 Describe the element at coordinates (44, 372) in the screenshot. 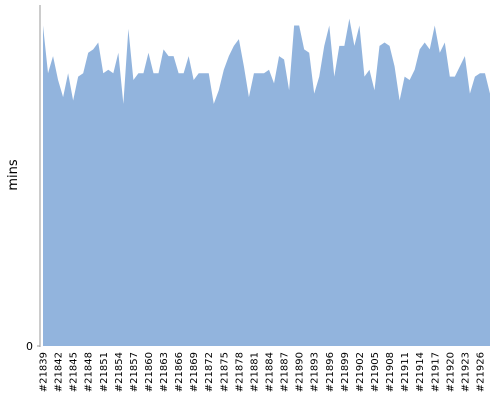

I see `x-tick-label: #21839` at that location.